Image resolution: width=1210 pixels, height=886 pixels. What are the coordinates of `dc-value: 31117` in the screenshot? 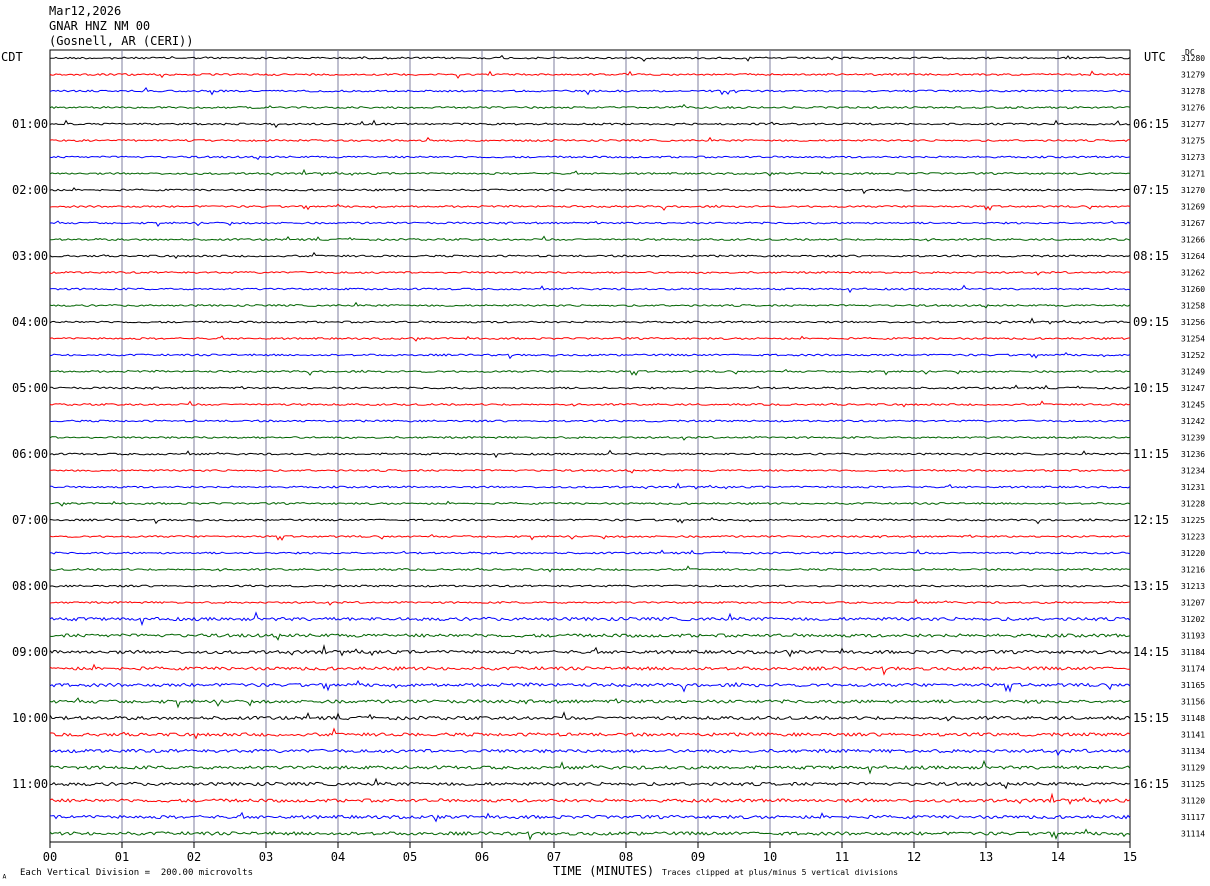 It's located at (1193, 817).